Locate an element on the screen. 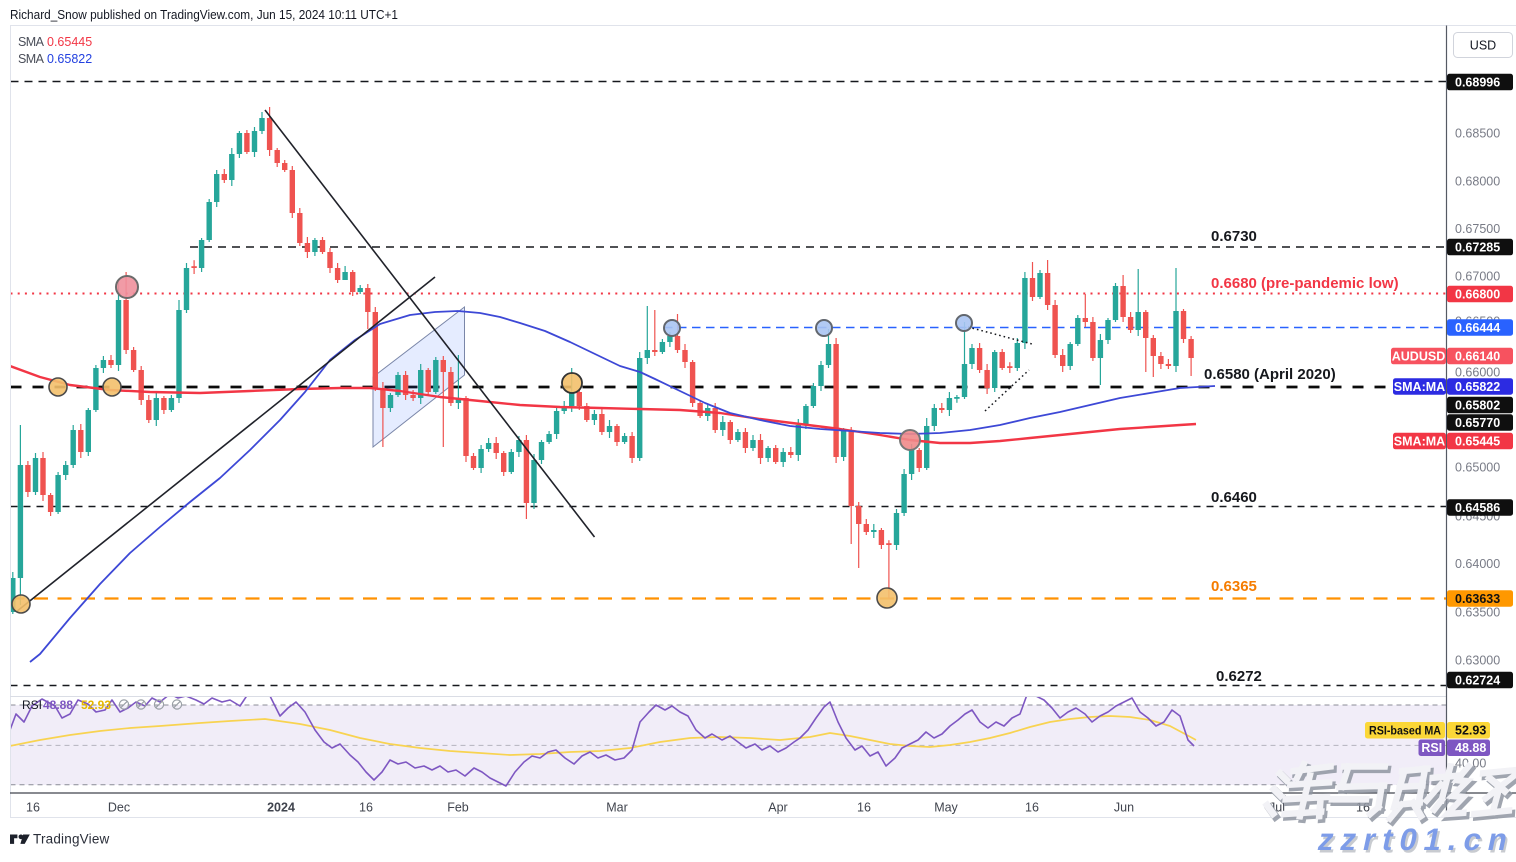 This screenshot has height=862, width=1516. svg-text: Apr is located at coordinates (777, 808).